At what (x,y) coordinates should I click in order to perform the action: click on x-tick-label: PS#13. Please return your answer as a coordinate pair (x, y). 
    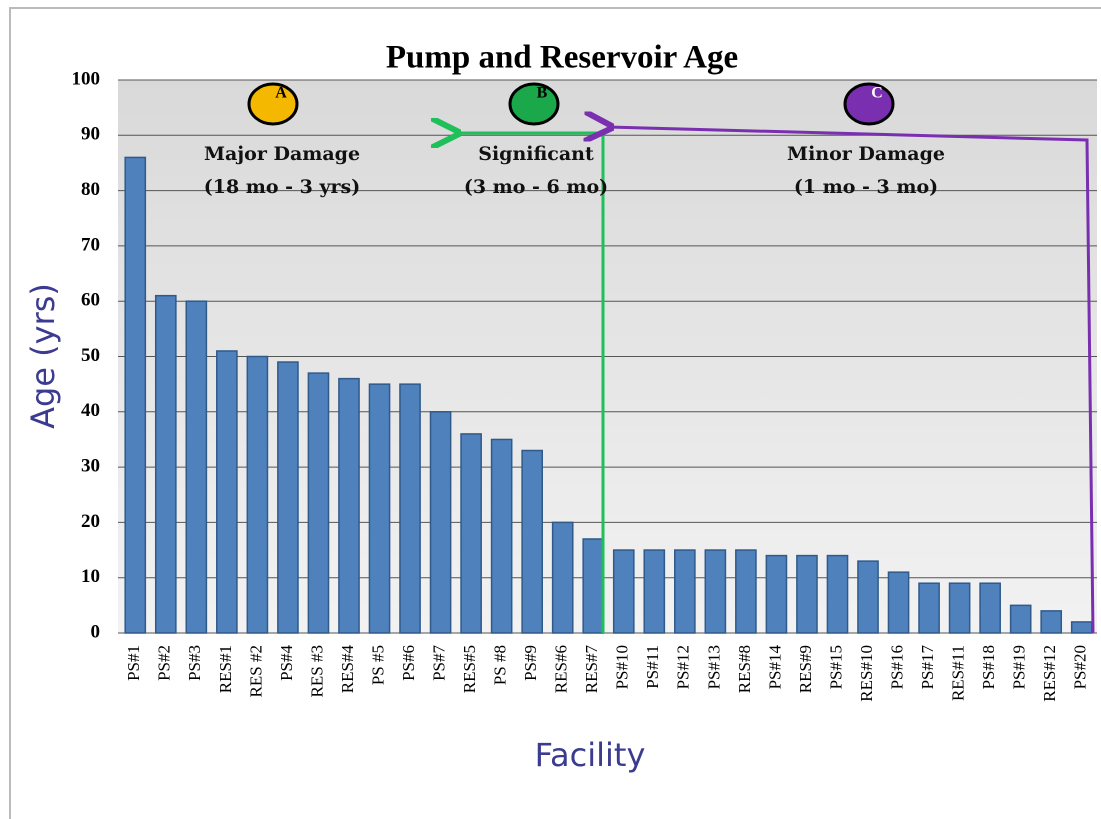
    Looking at the image, I should click on (713, 667).